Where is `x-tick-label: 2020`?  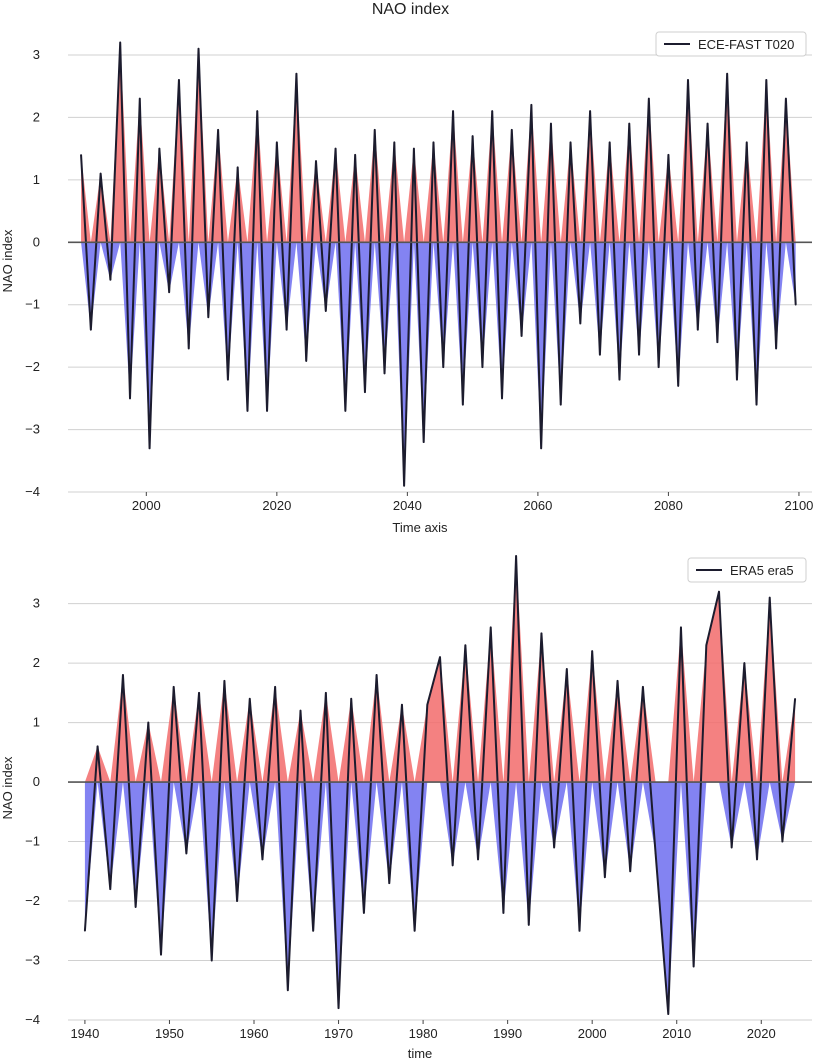 x-tick-label: 2020 is located at coordinates (276, 505).